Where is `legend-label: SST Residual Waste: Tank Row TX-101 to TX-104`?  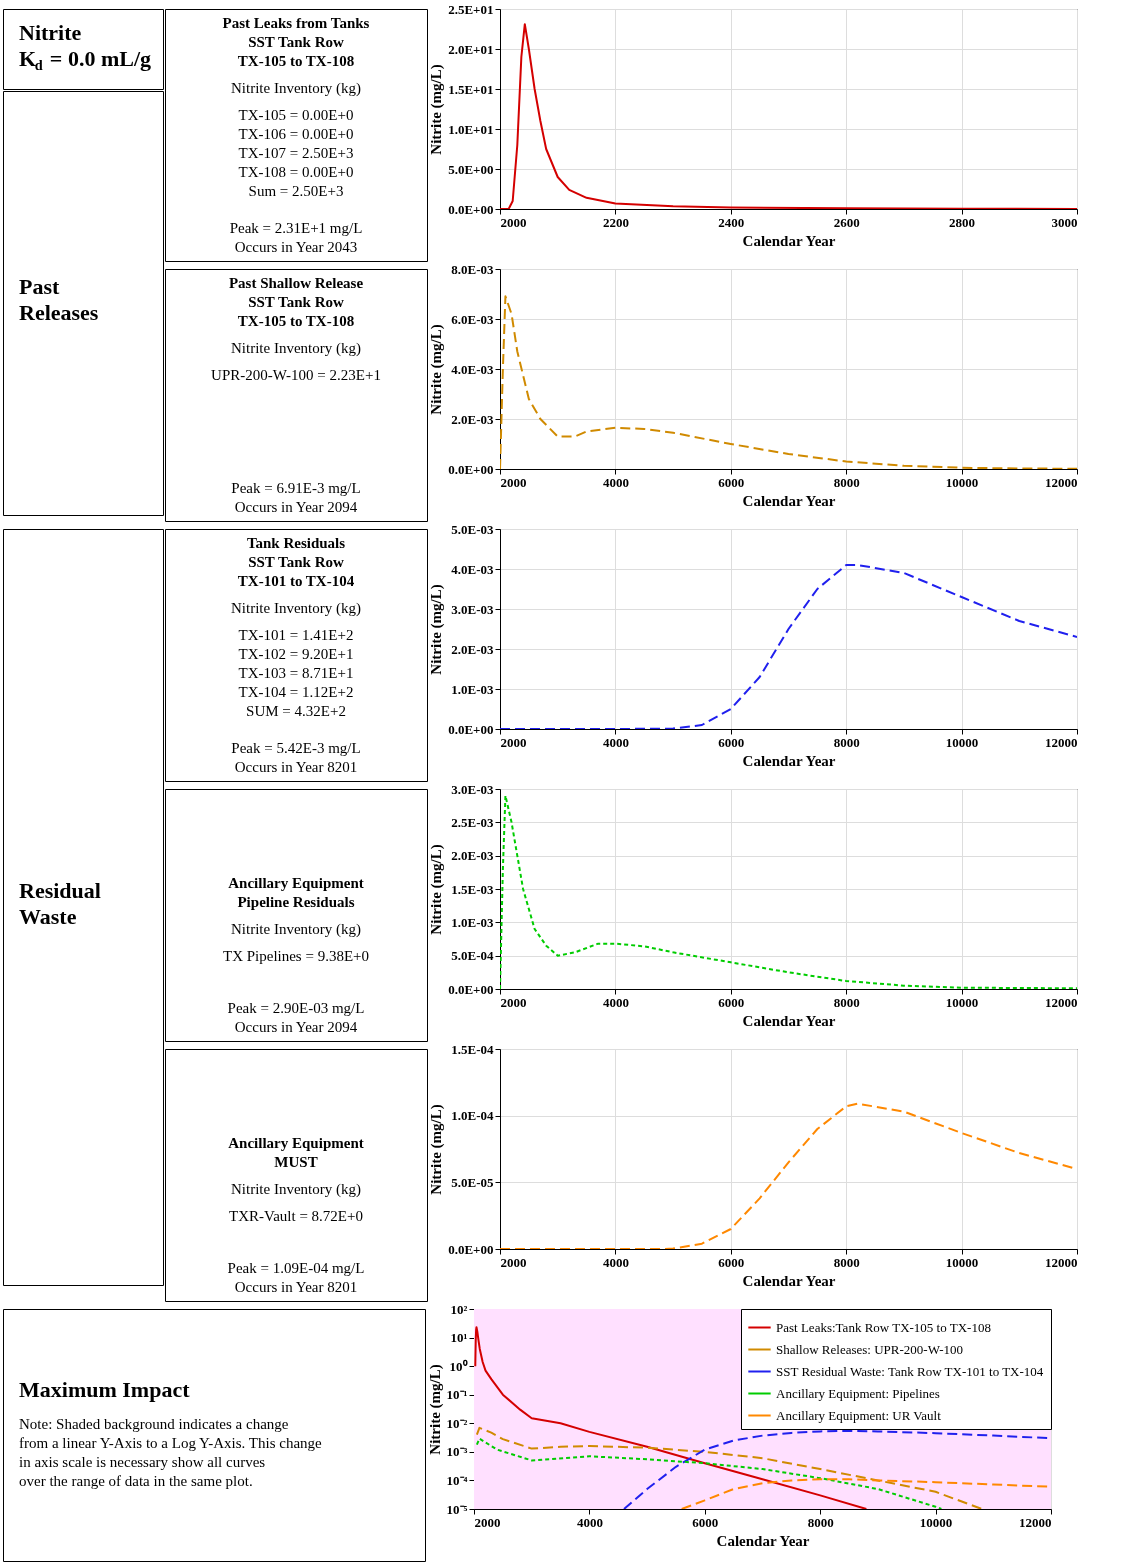
legend-label: SST Residual Waste: Tank Row TX-101 to TX-104 is located at coordinates (910, 1371).